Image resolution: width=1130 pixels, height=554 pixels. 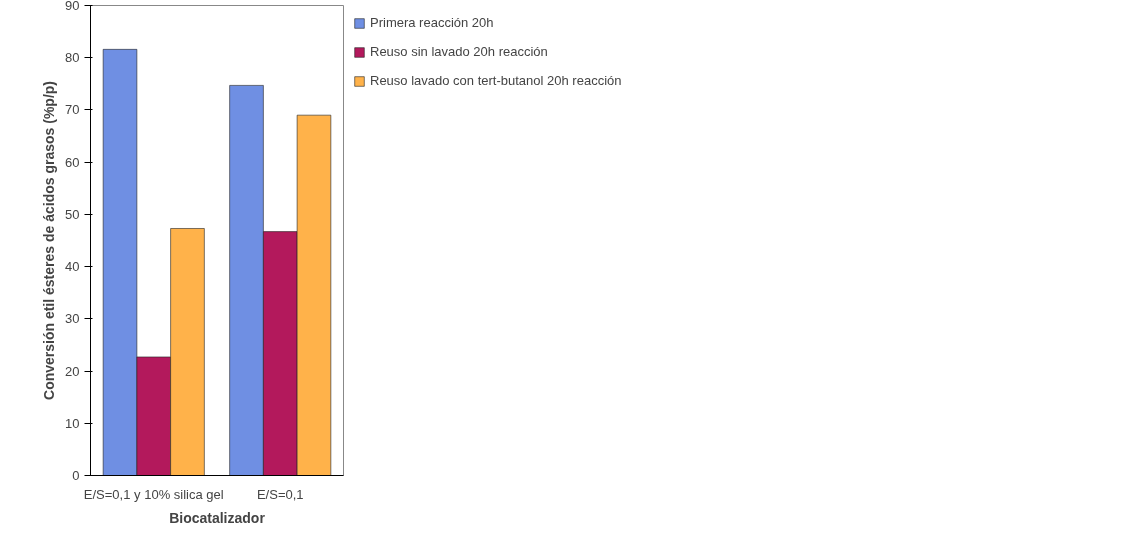 I want to click on y-tick-label: 70, so click(x=72, y=110).